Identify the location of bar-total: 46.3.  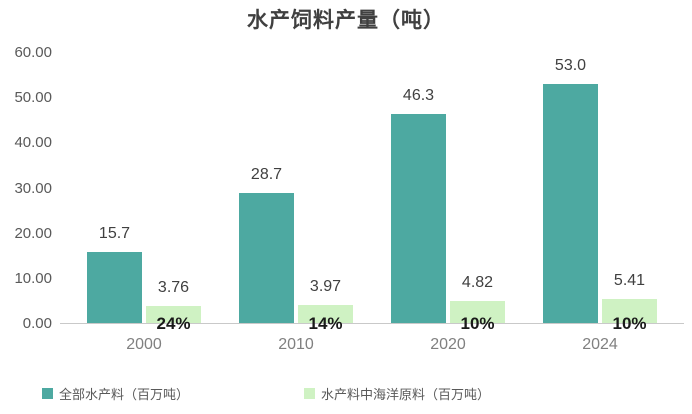
(418, 205).